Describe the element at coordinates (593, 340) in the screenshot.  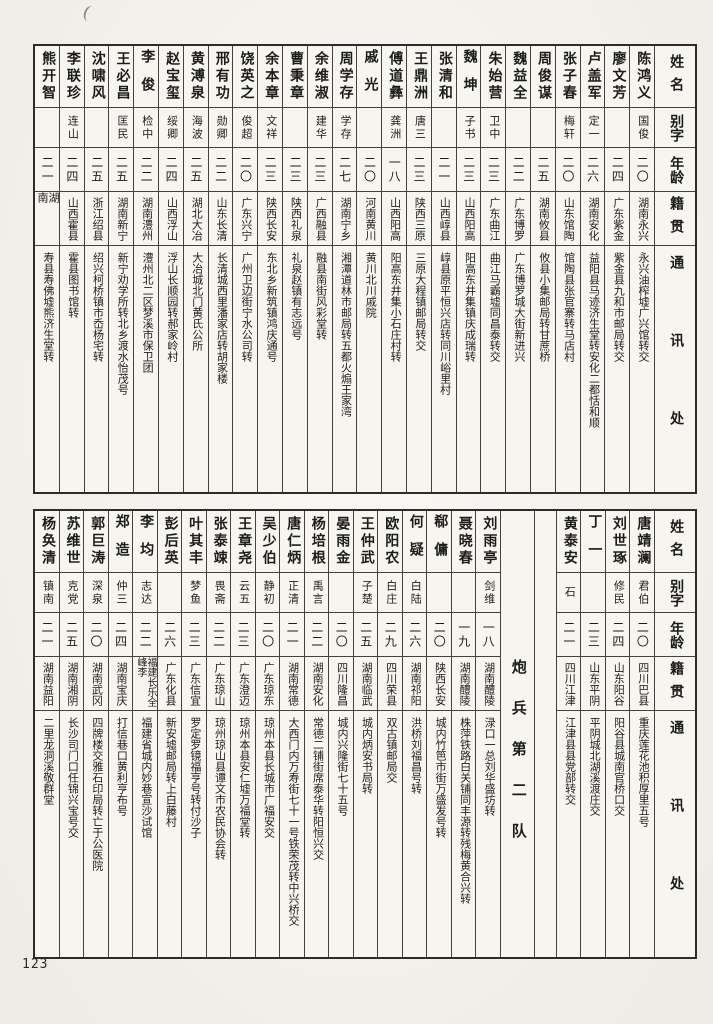
I see `contact-address: 益阳县马迹济生堂转安化二都恬和顺` at that location.